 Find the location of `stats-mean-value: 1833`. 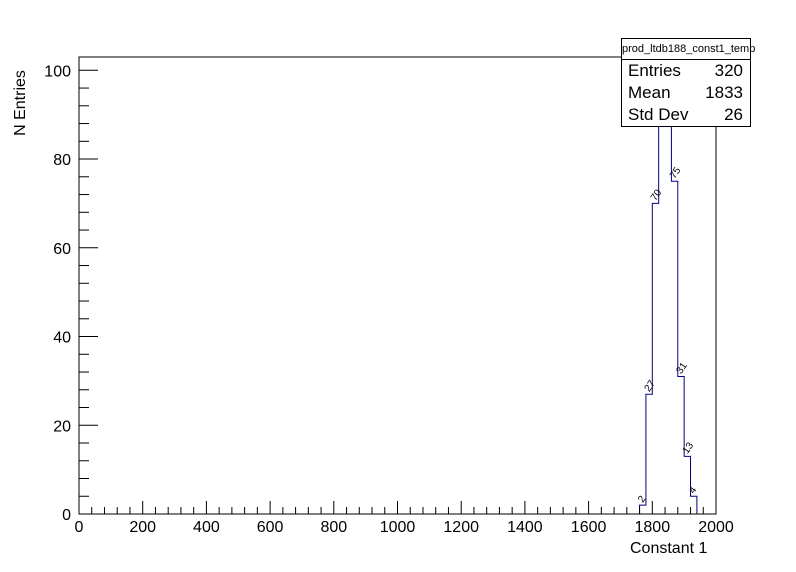

stats-mean-value: 1833 is located at coordinates (724, 92).